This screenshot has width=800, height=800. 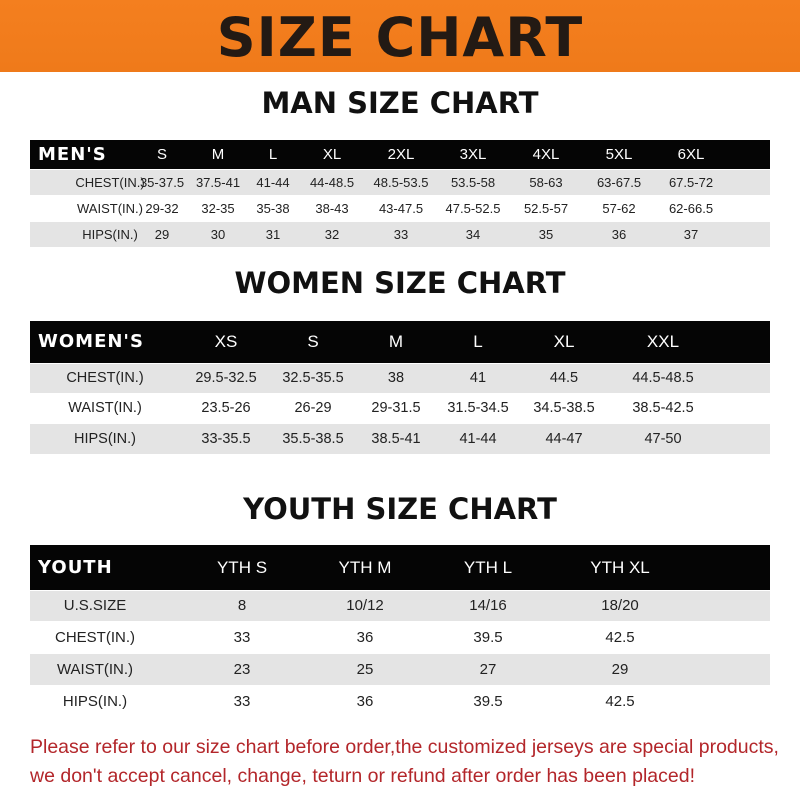 I want to click on measure-value-cell: 44-47, so click(x=564, y=439).